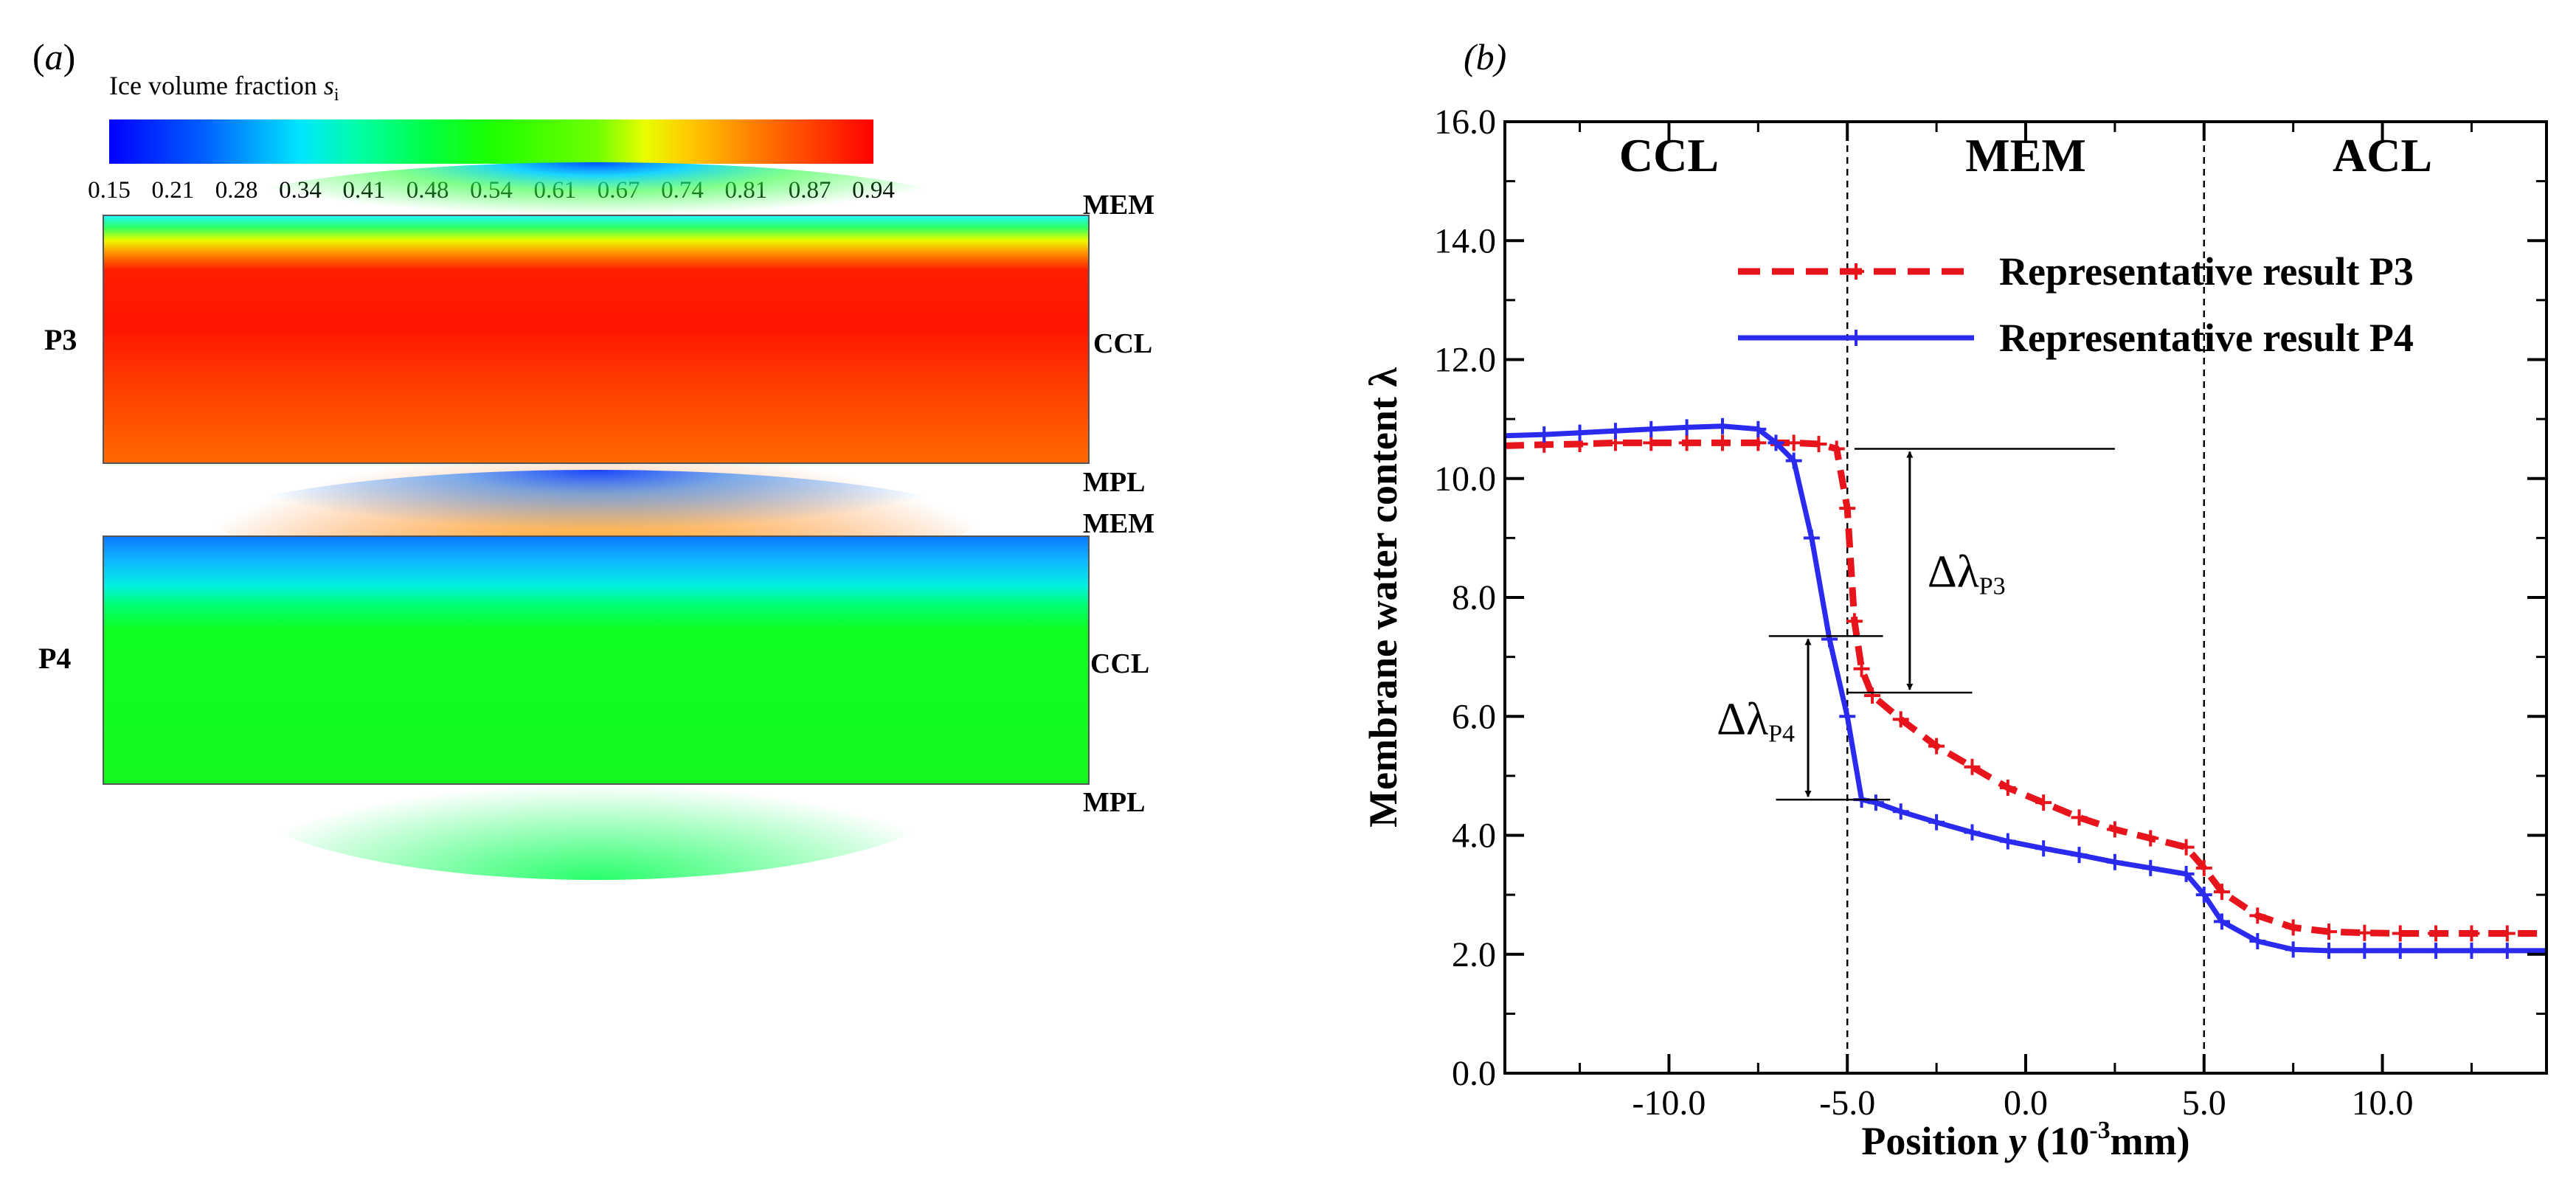 The image size is (2576, 1189). Describe the element at coordinates (1465, 479) in the screenshot. I see `y-tick-label: 10.0` at that location.